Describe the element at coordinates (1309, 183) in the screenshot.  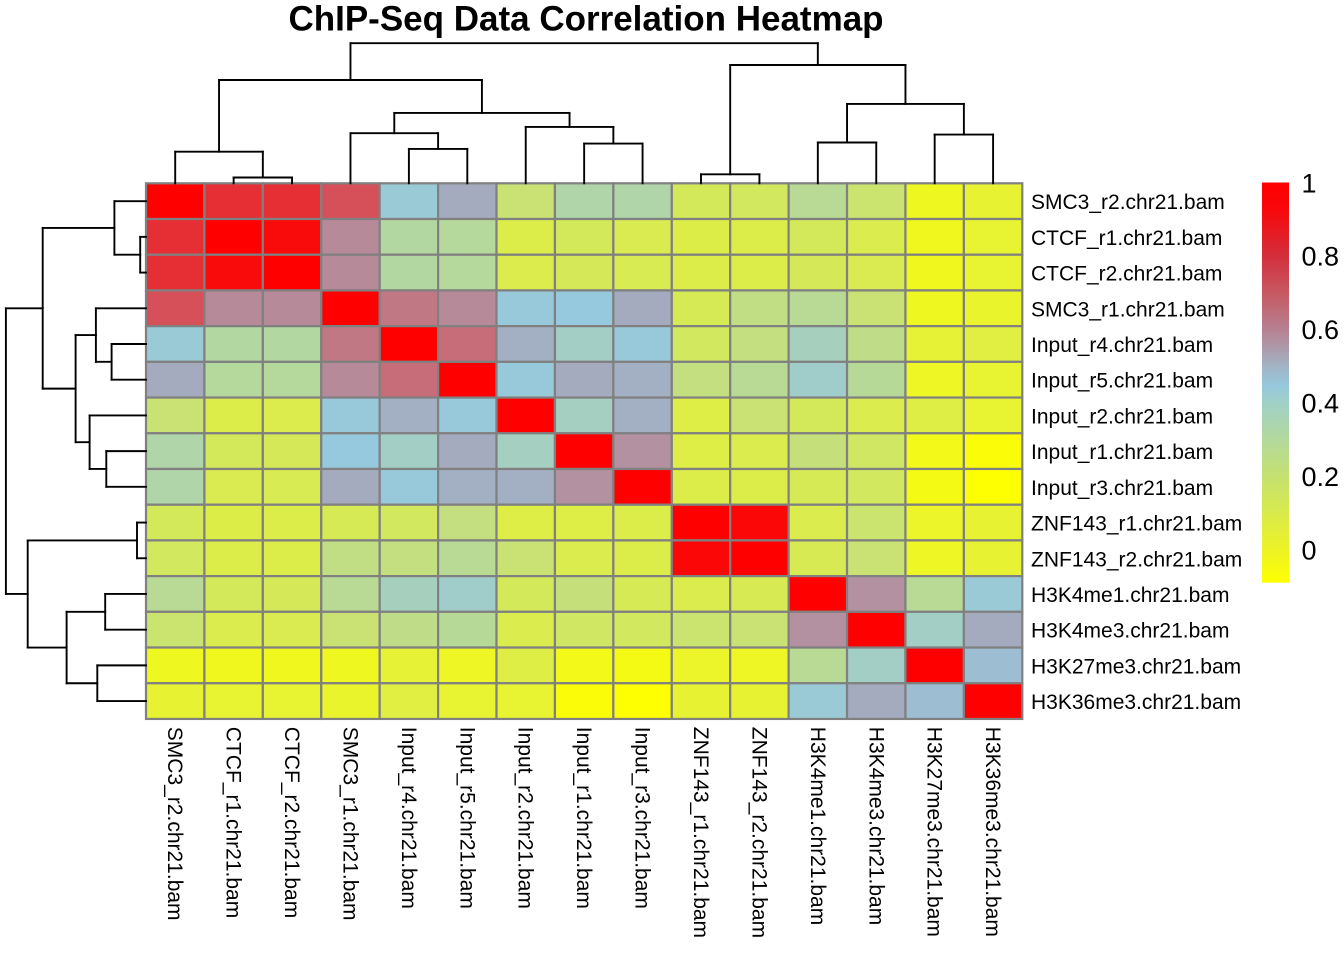
I see `svg-text: 1` at that location.